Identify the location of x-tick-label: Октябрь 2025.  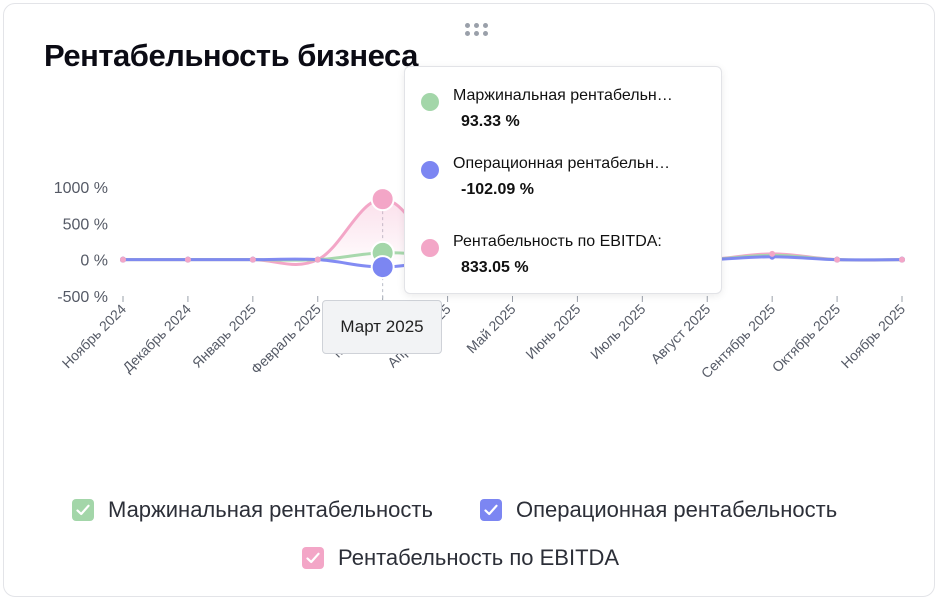
(806, 338).